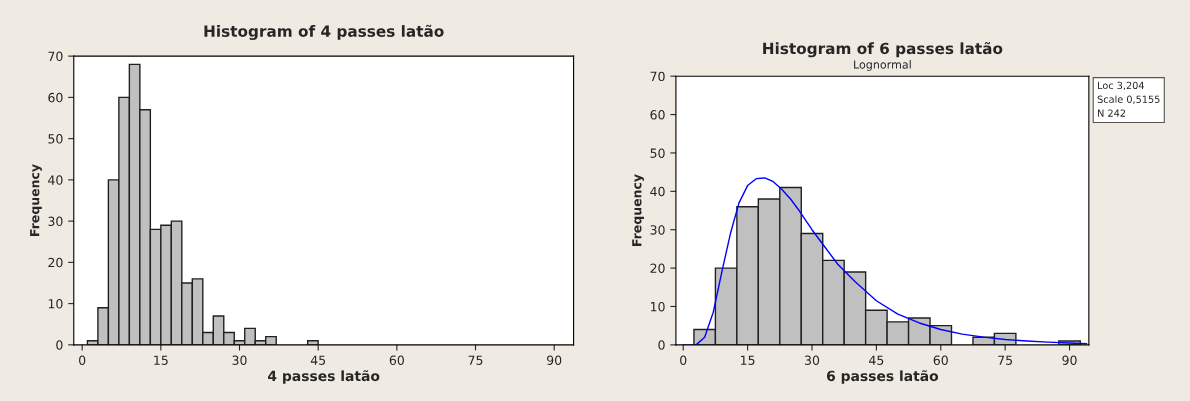 This screenshot has height=401, width=1190. I want to click on chart-subtitle: Lognormal, so click(882, 65).